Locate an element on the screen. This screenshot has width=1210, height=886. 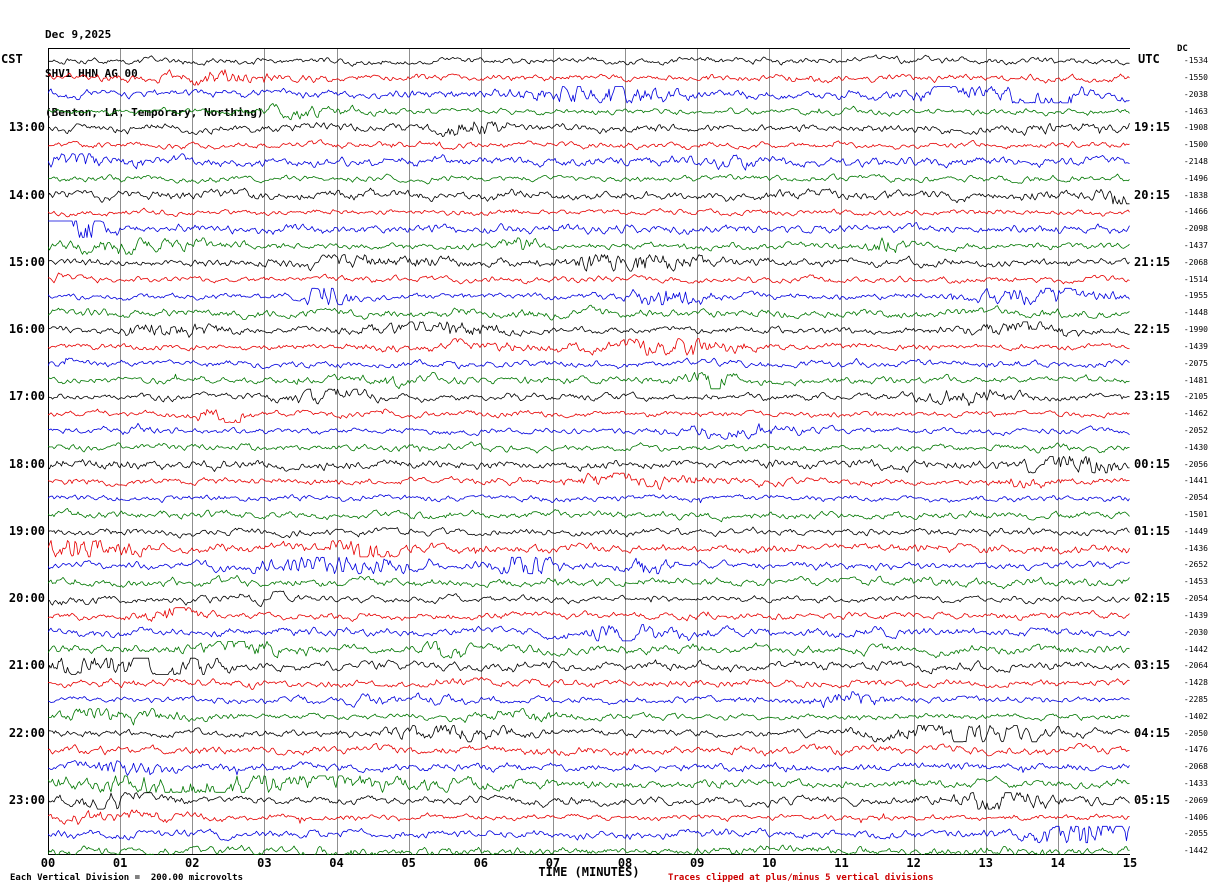
dc-value: -1449 is located at coordinates (1195, 531).